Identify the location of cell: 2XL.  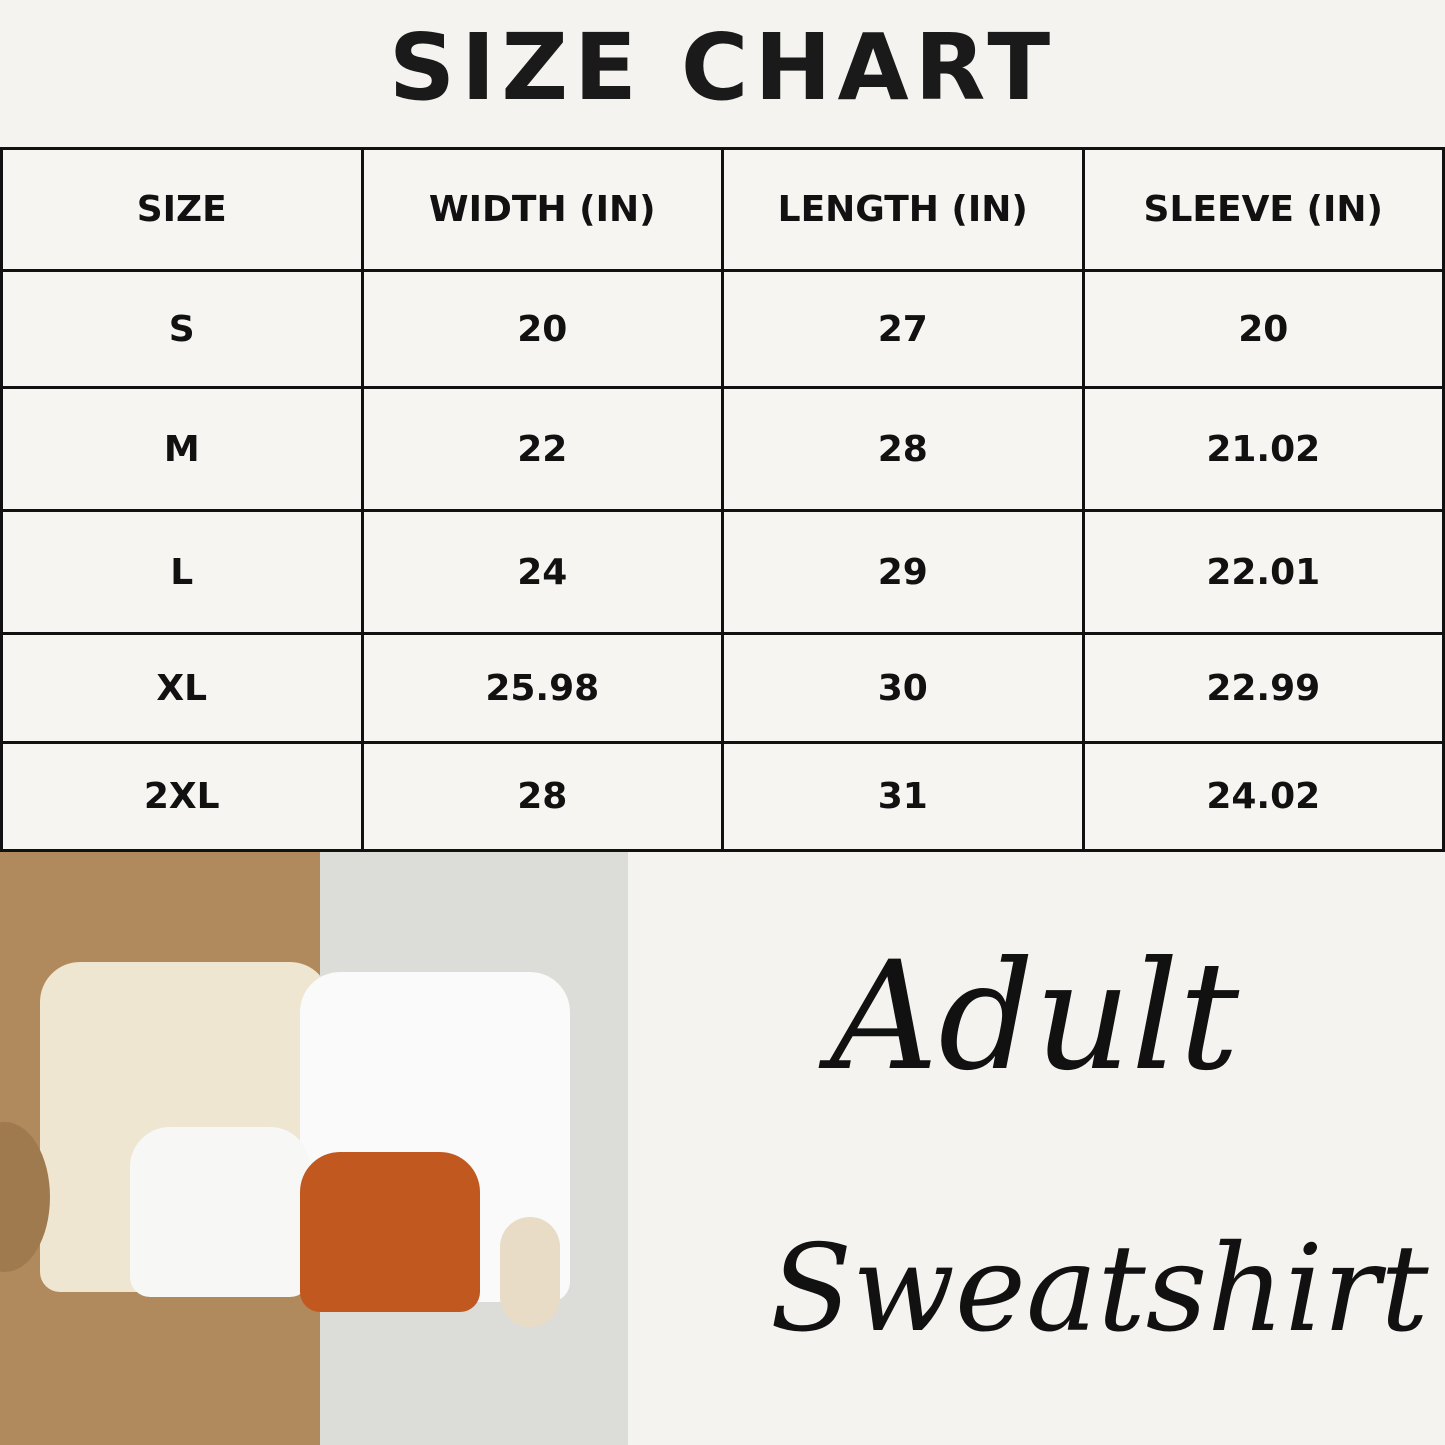
(182, 796).